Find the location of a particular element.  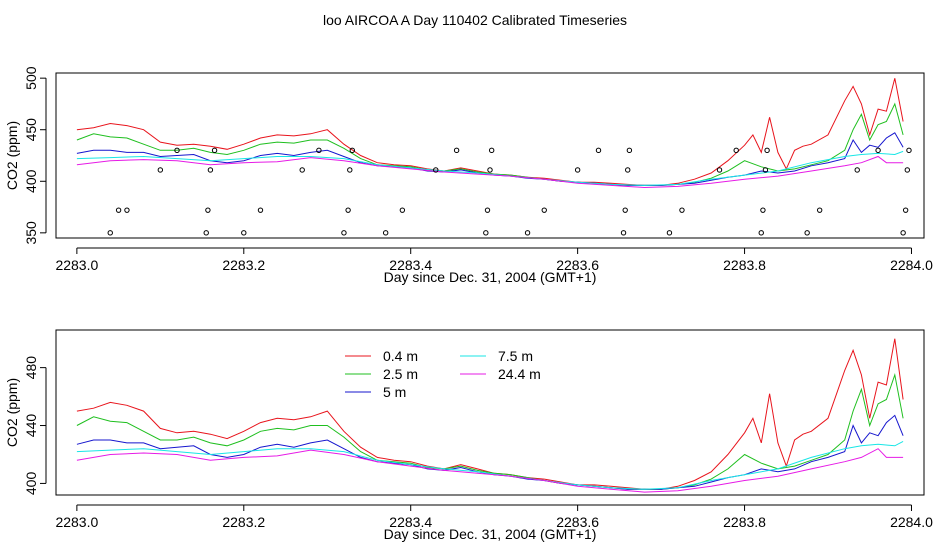

top-x-tick-label: 2284.0 is located at coordinates (911, 265).